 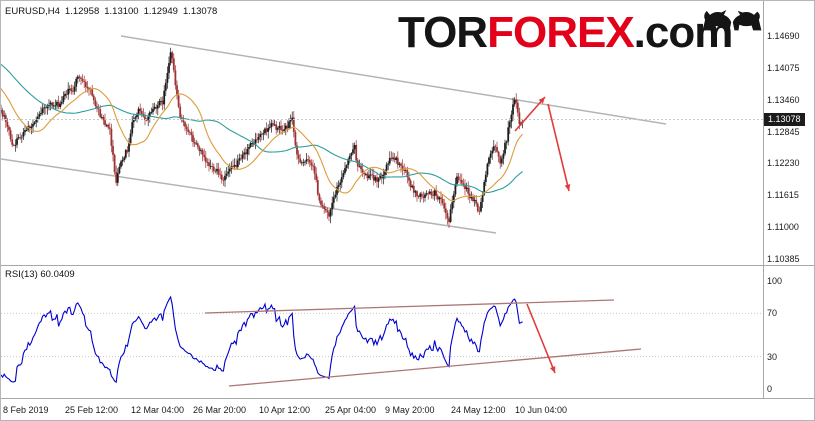 What do you see at coordinates (783, 36) in the screenshot?
I see `price-axis-label: 1.14690` at bounding box center [783, 36].